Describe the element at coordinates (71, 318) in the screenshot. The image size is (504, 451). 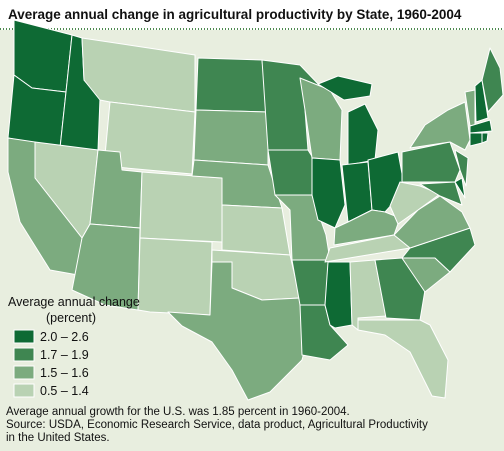
I see `legend-subtitle: (percent)` at that location.